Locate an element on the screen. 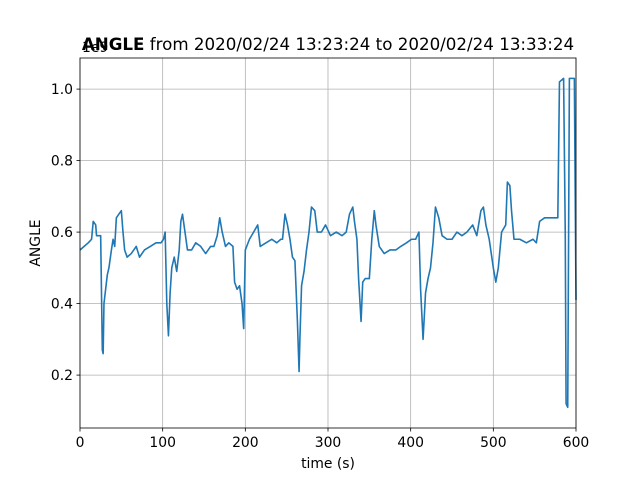 The height and width of the screenshot is (480, 640). y-axis-label: ANGLE is located at coordinates (36, 242).